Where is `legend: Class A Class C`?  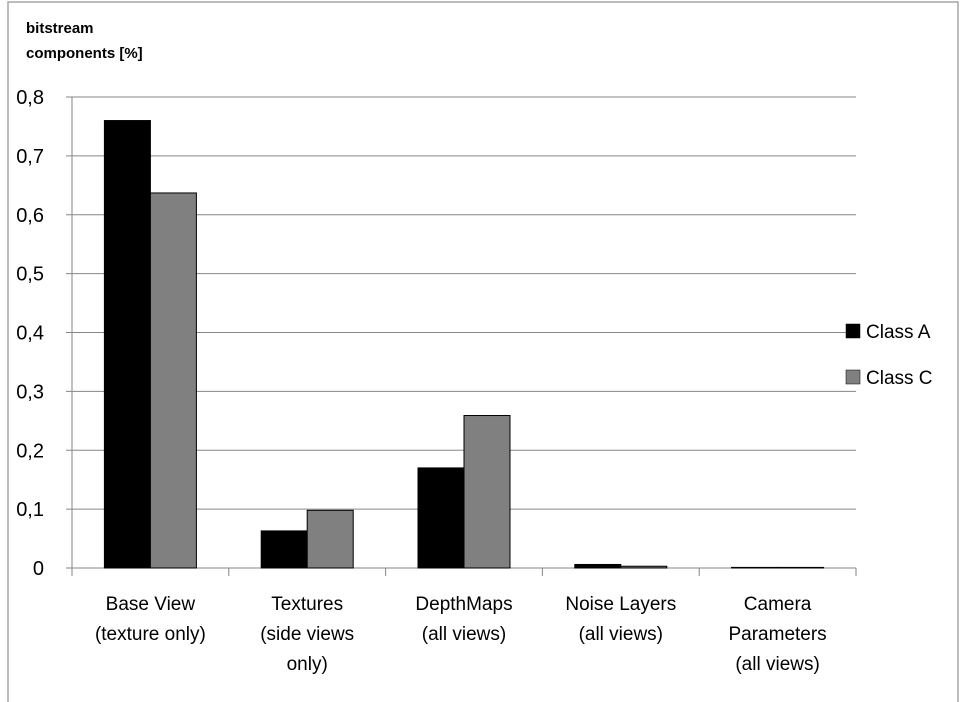
legend: Class A Class C is located at coordinates (889, 355).